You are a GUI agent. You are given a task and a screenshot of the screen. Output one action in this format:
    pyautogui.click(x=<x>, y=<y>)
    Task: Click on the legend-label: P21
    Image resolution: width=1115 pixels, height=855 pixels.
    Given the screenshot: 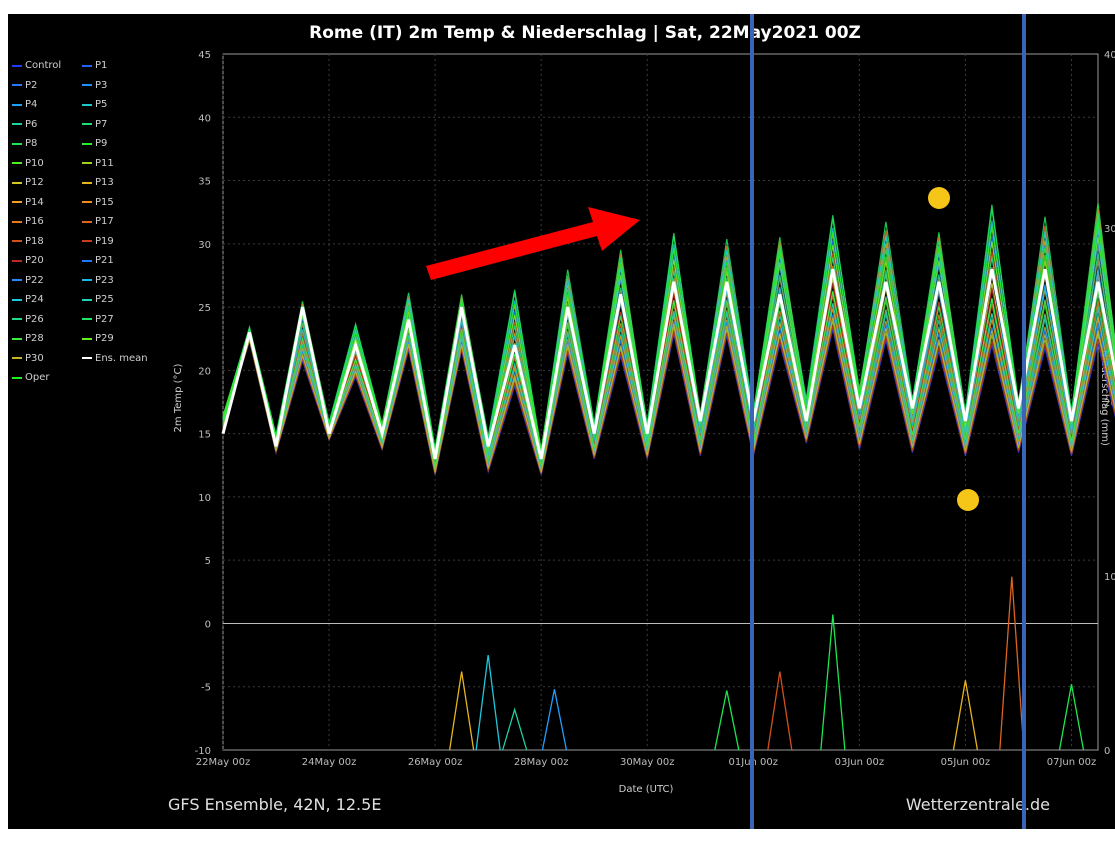 What is the action you would take?
    pyautogui.click(x=104, y=260)
    